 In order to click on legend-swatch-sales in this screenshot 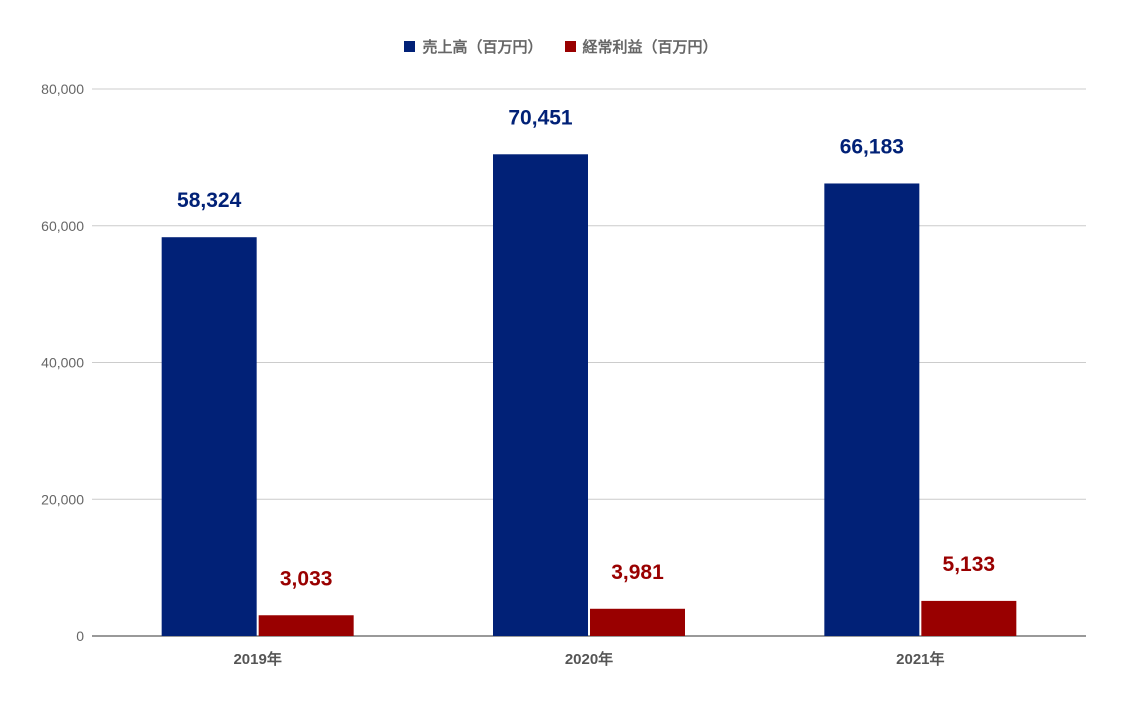, I will do `click(410, 46)`.